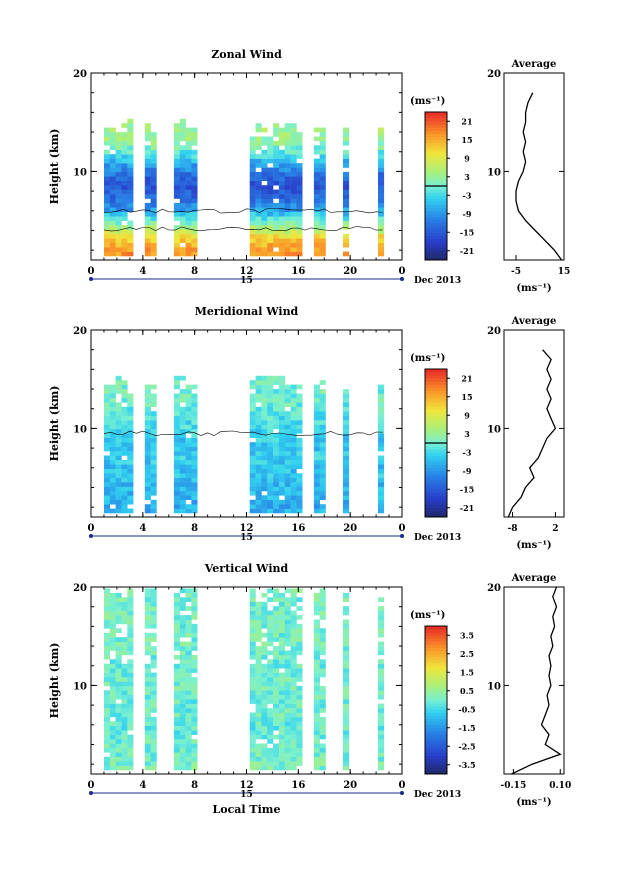  What do you see at coordinates (80, 686) in the screenshot?
I see `y-tick-label: 10` at bounding box center [80, 686].